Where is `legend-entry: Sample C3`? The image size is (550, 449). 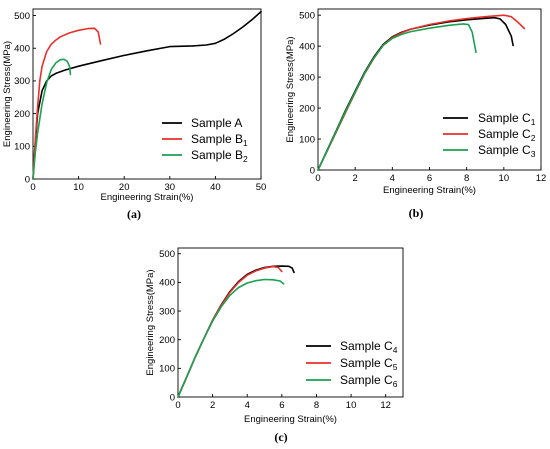
legend-entry: Sample C3 is located at coordinates (507, 151).